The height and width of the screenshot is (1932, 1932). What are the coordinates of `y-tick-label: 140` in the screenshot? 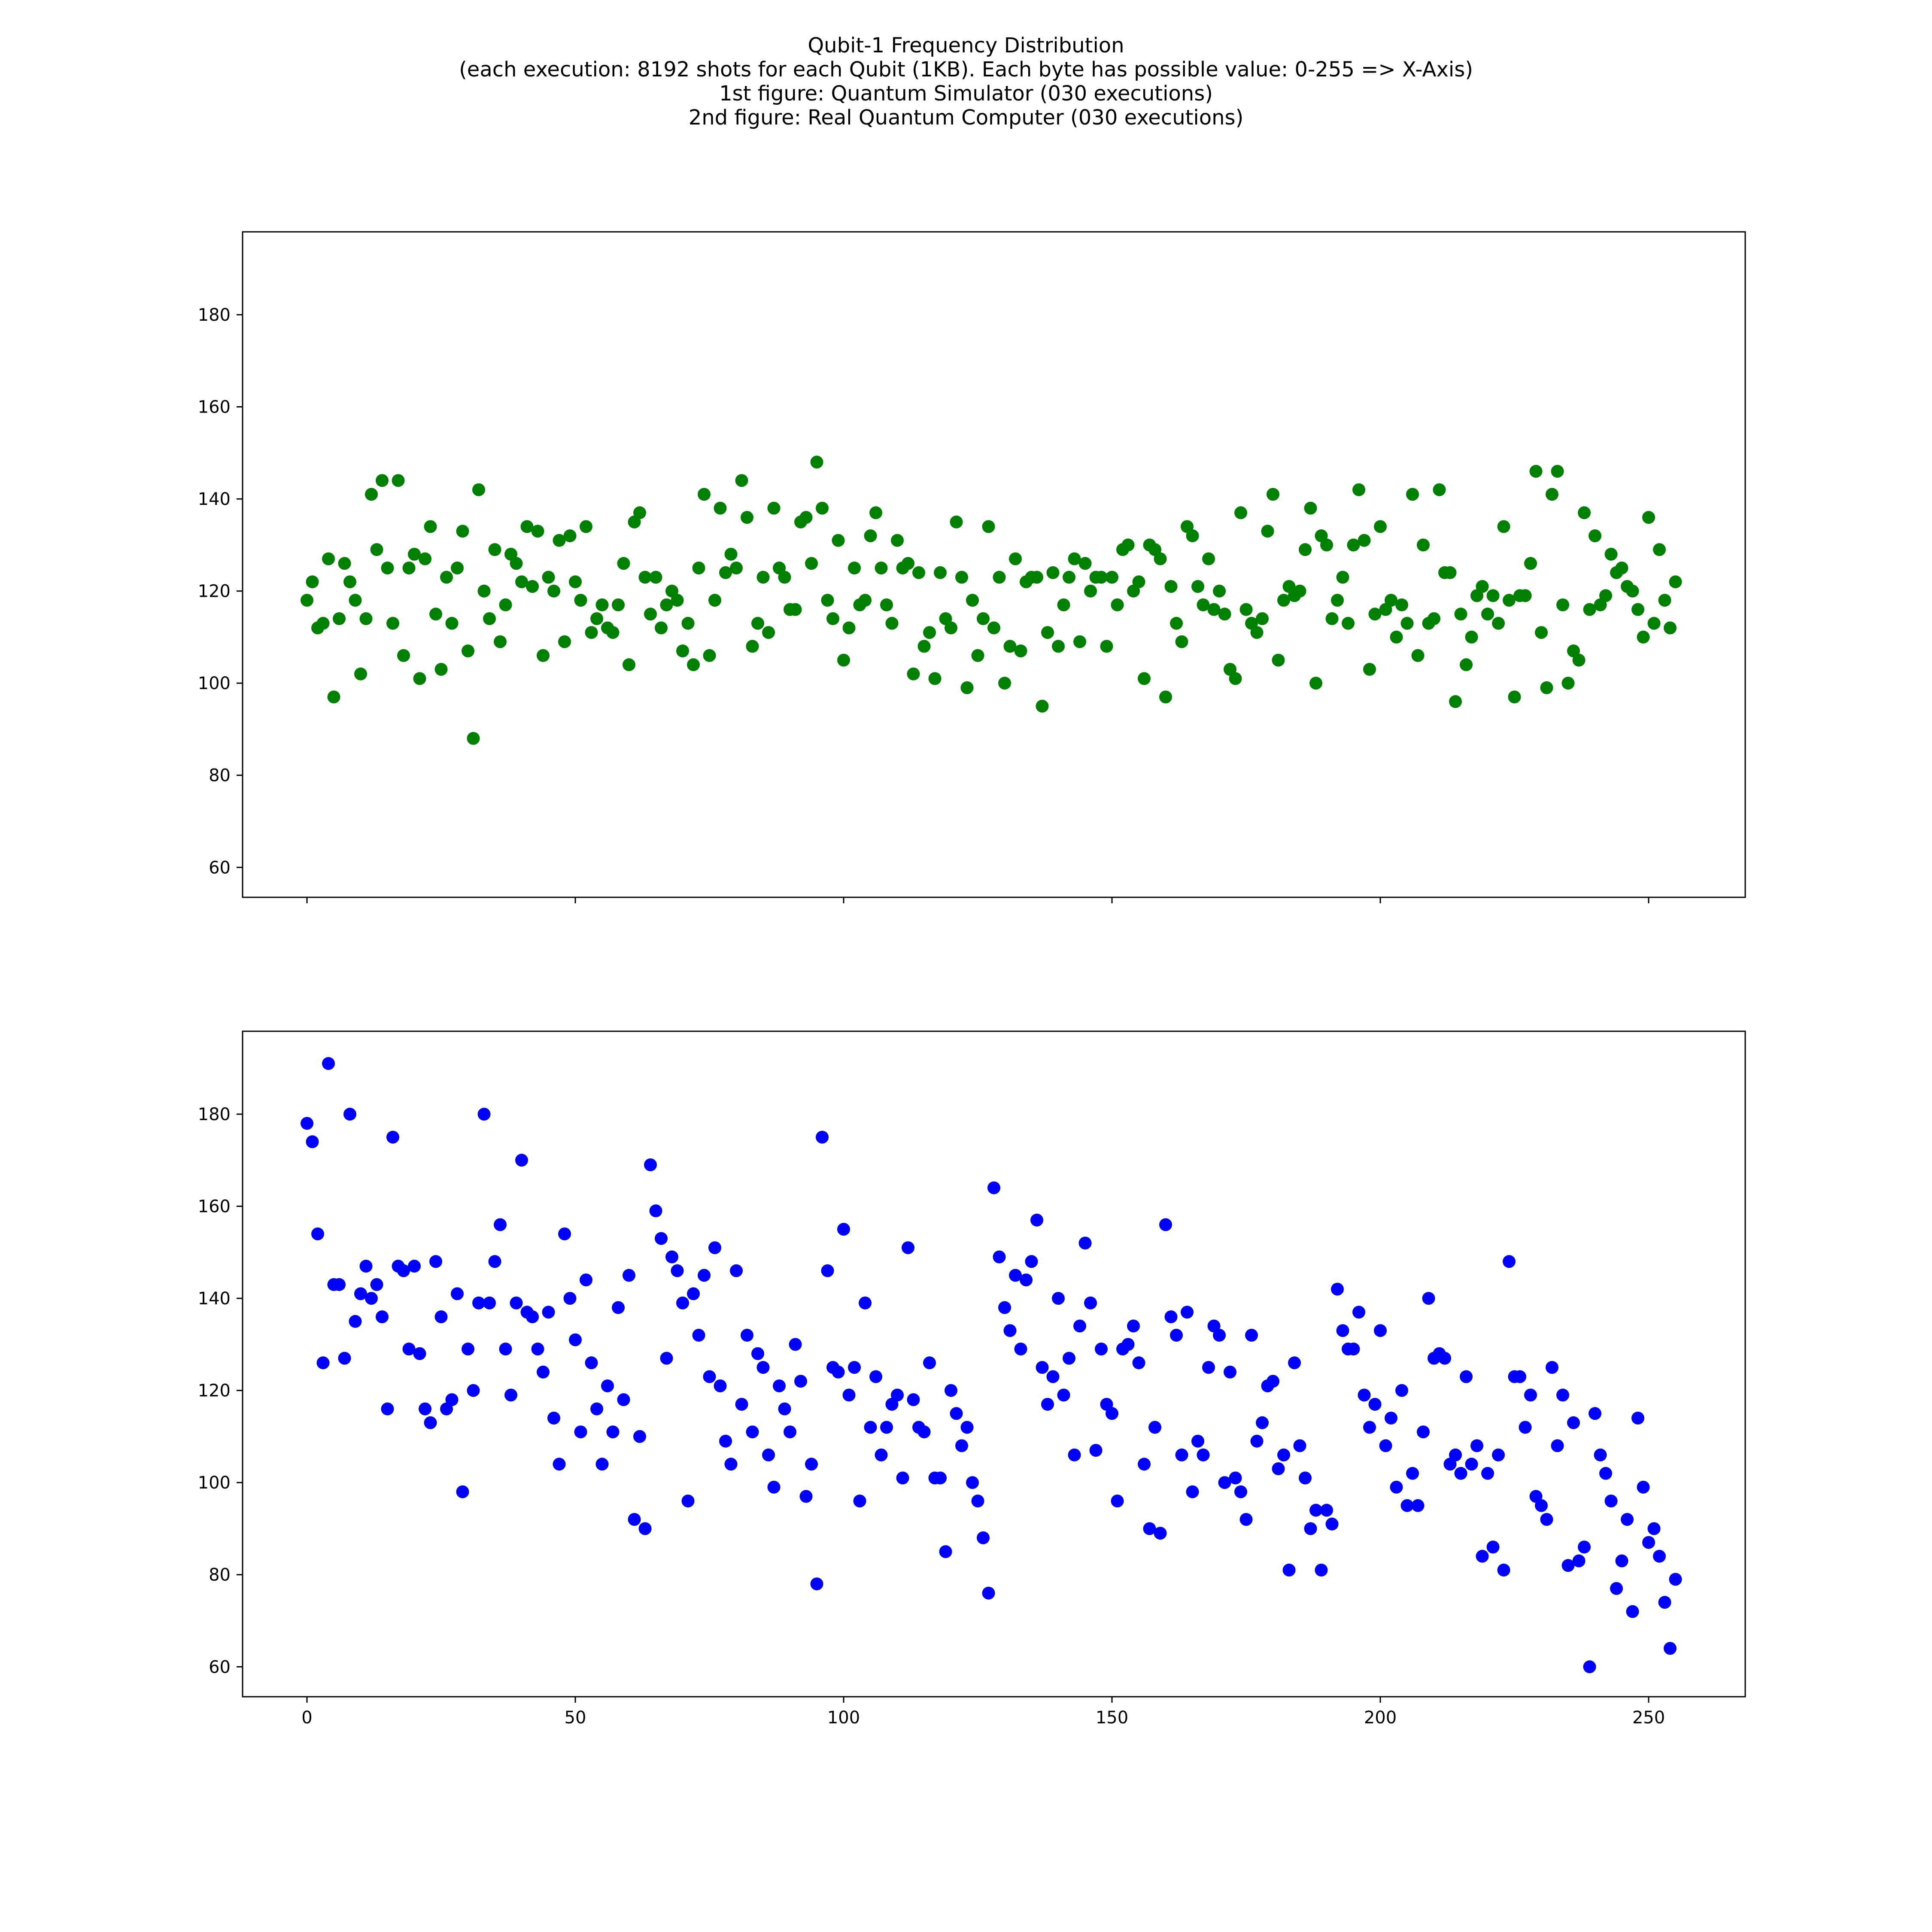 It's located at (214, 1299).